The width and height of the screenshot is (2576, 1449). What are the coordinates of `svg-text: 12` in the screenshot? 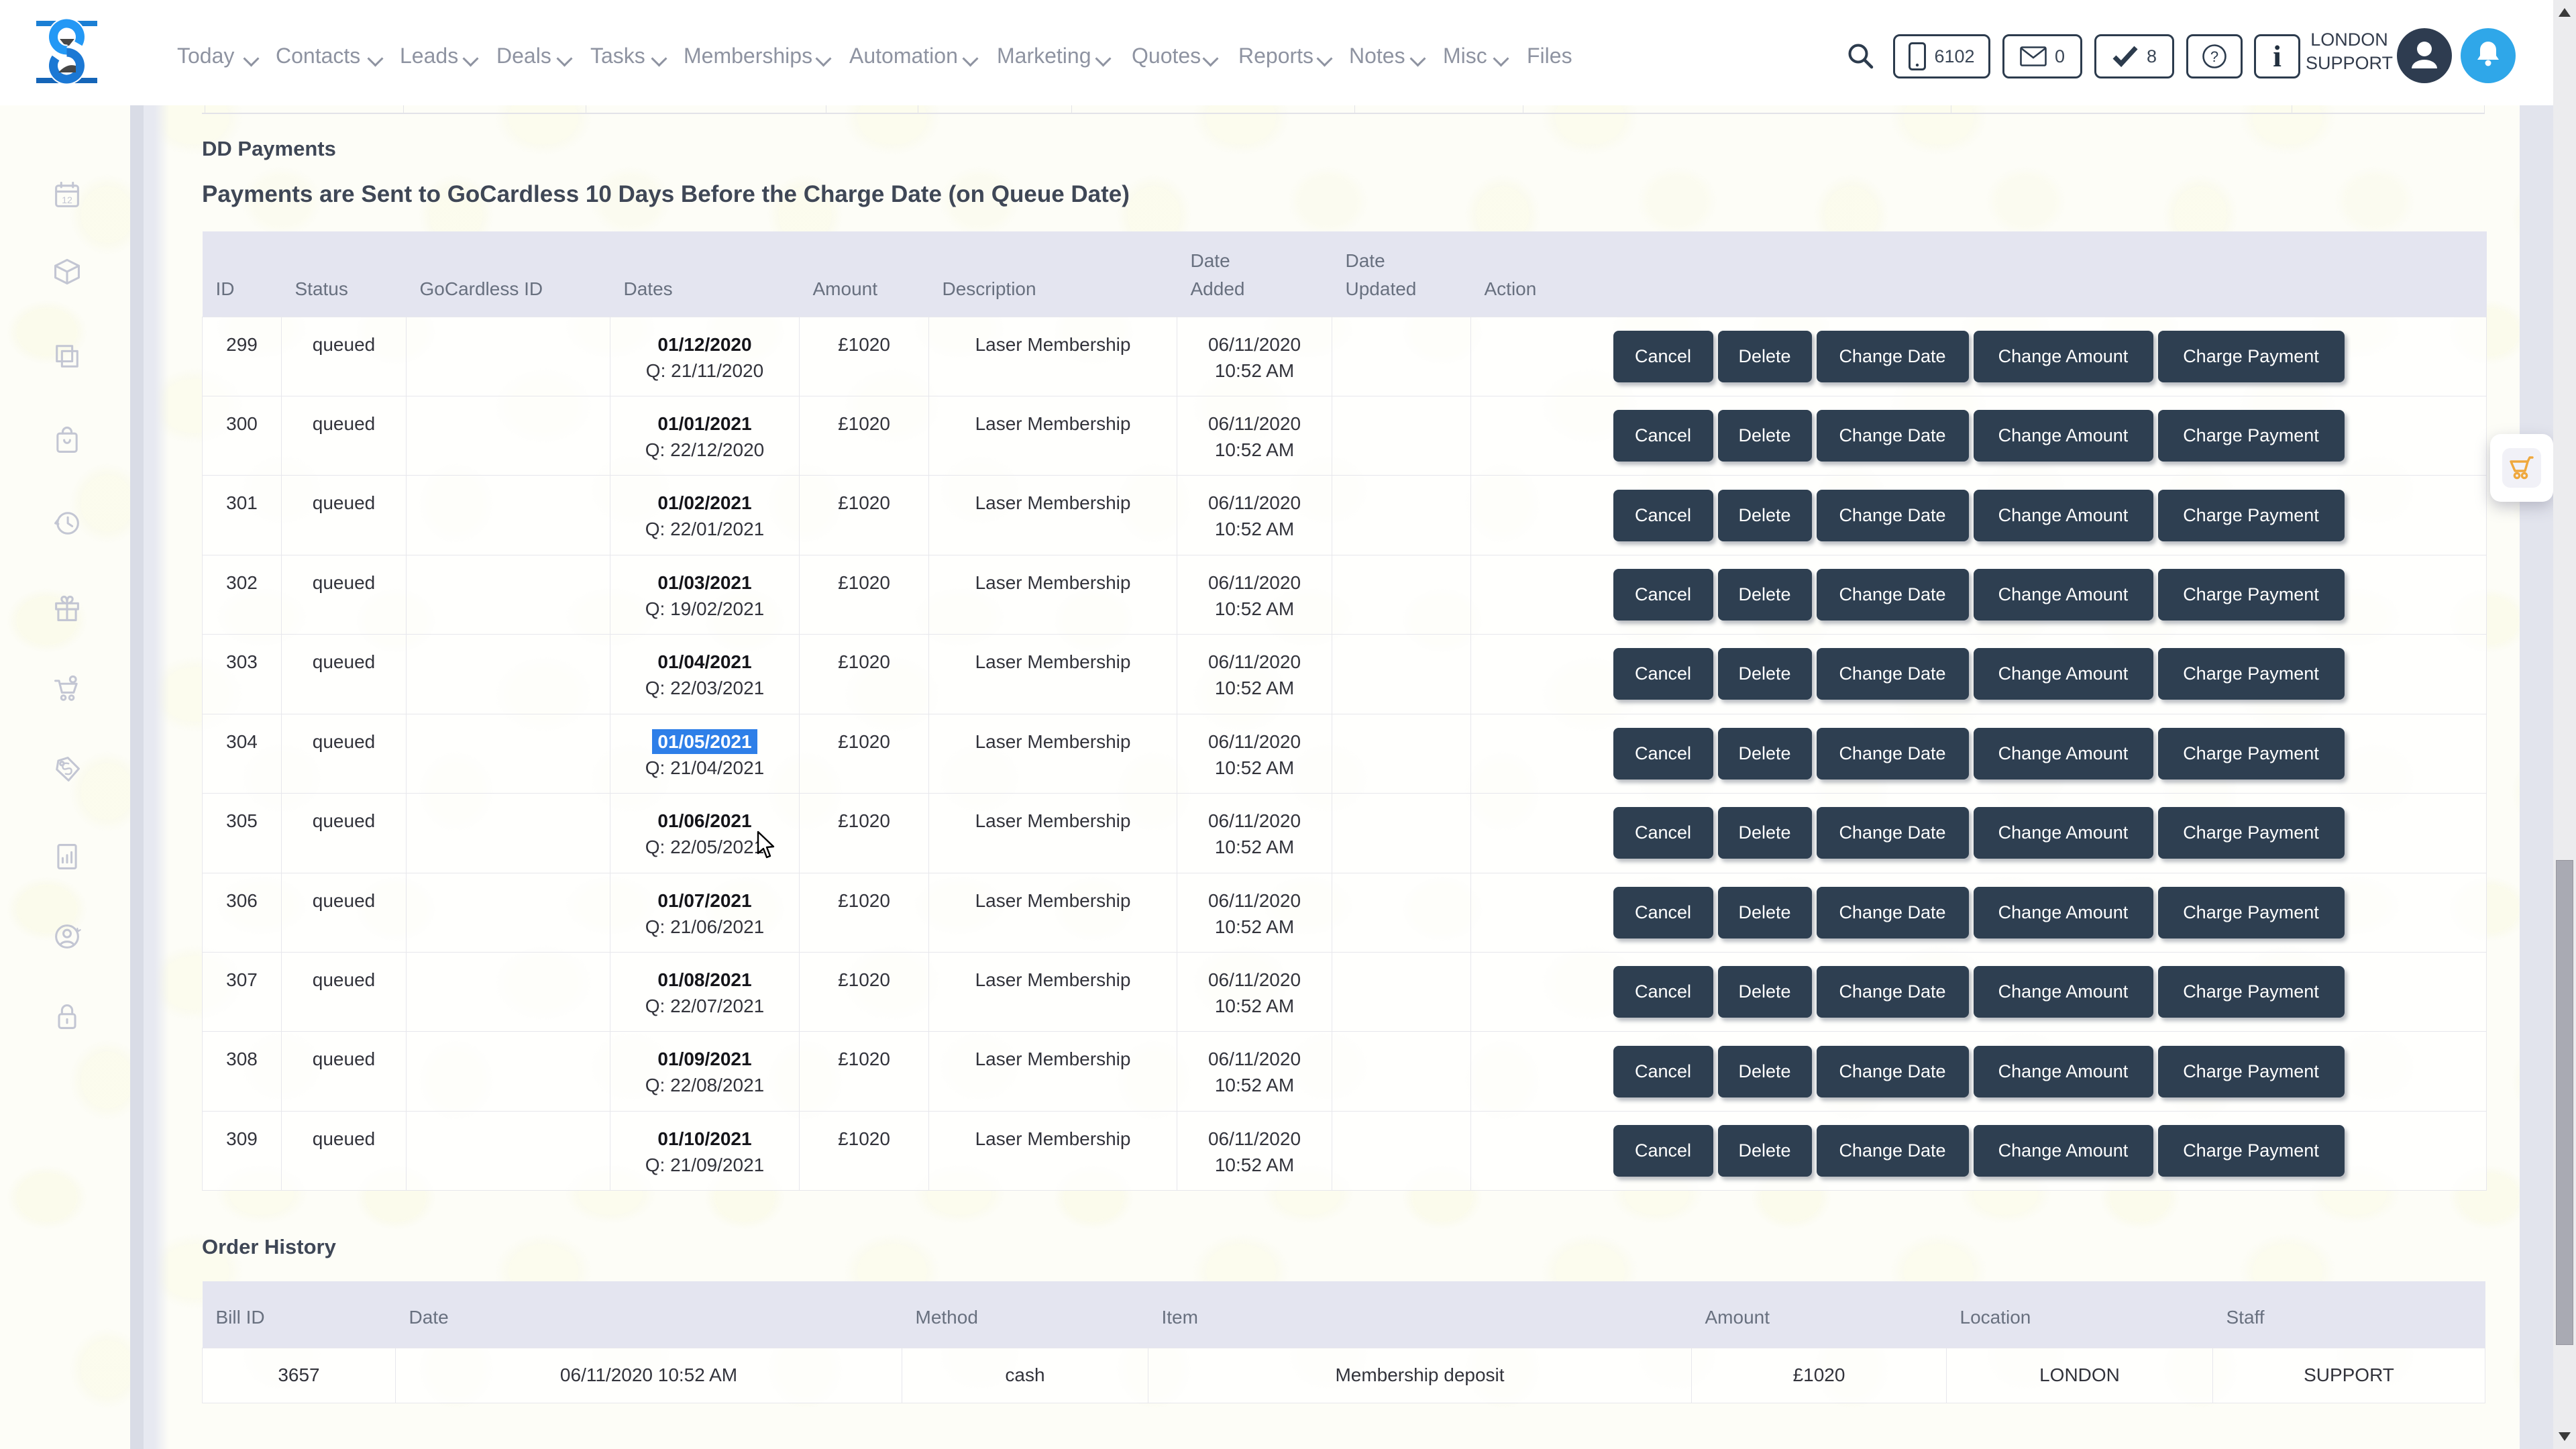 It's located at (67, 200).